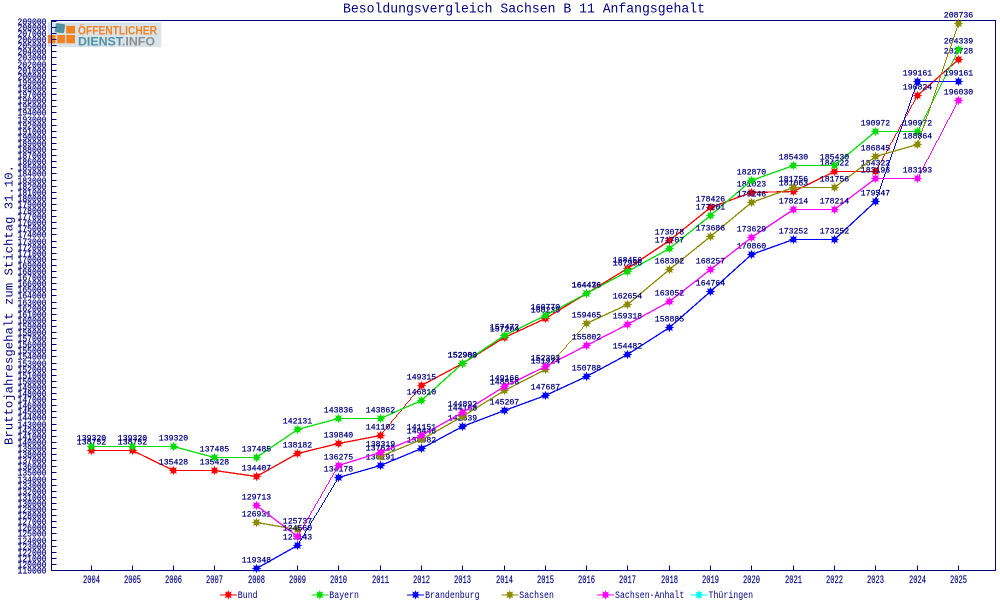 The width and height of the screenshot is (1000, 605). I want to click on svg-text: 152900, so click(462, 356).